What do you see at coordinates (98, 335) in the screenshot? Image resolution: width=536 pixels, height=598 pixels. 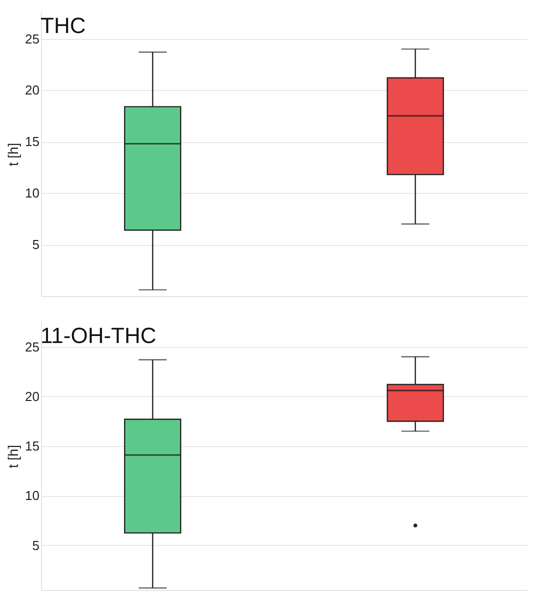 I see `chart-title: 11-OH-THC` at bounding box center [98, 335].